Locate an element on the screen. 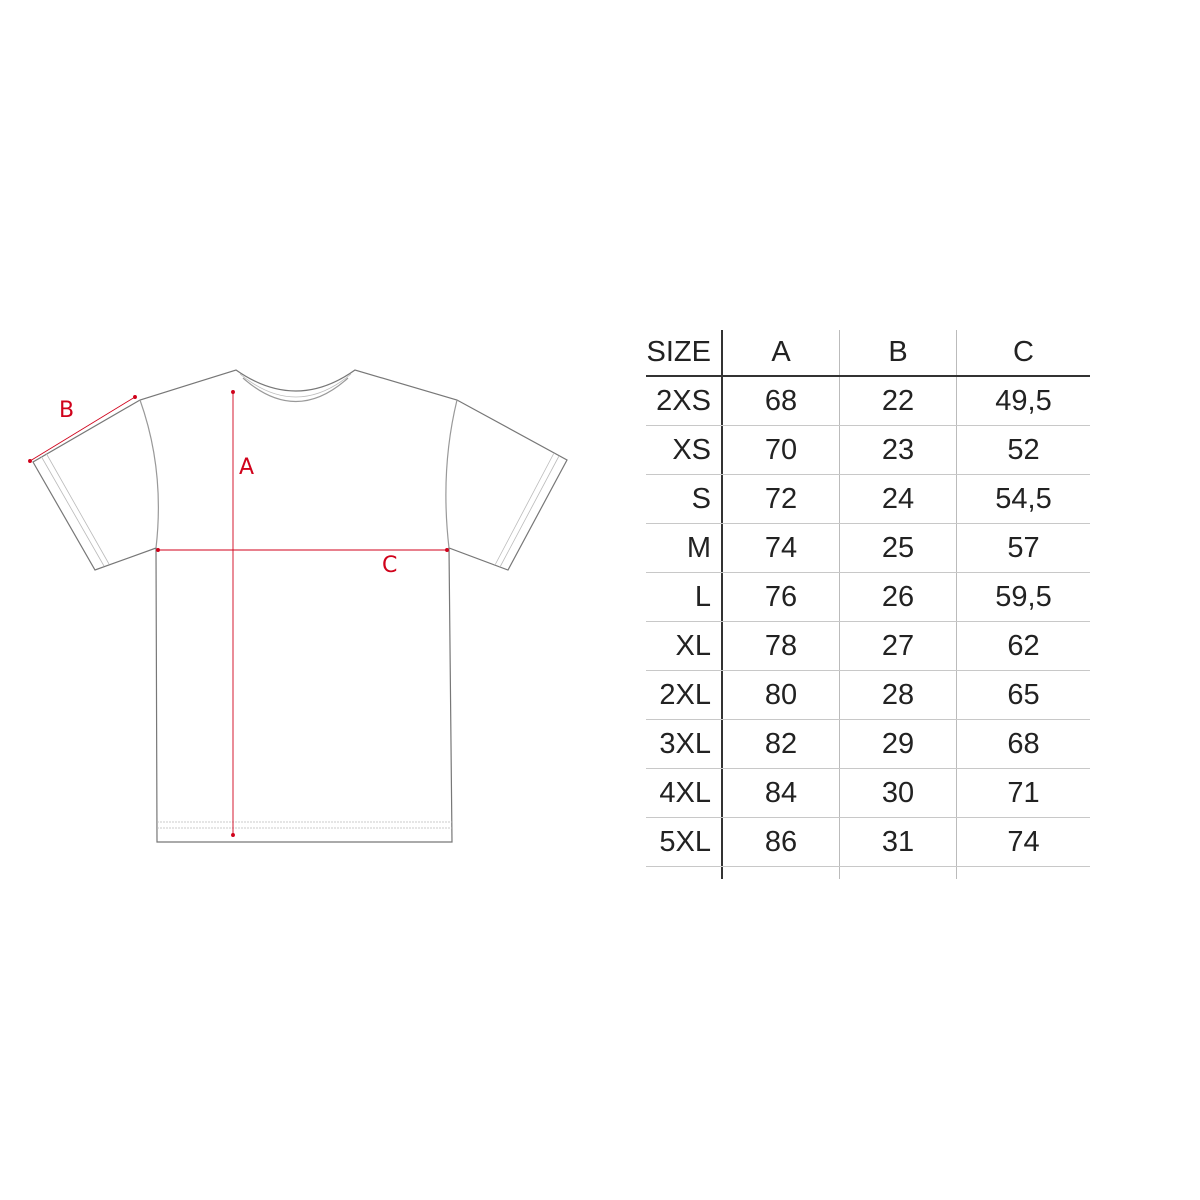  cell-size: L is located at coordinates (684, 597).